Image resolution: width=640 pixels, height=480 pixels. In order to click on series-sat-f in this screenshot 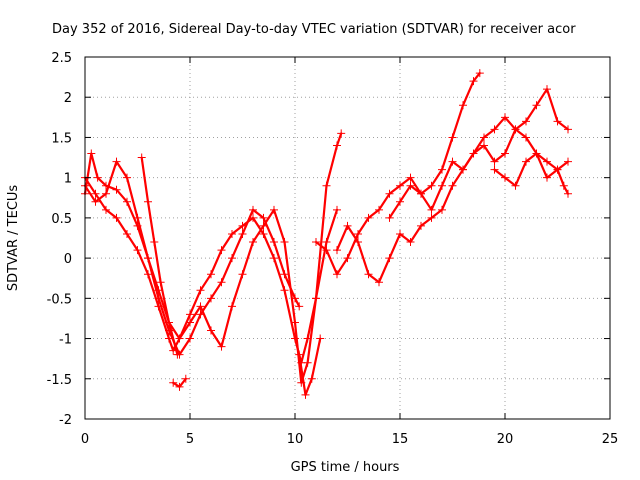, I will do `click(310, 366)`.